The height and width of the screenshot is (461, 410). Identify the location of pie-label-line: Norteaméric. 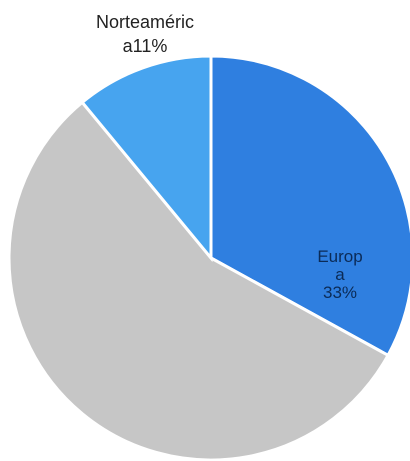
(145, 22).